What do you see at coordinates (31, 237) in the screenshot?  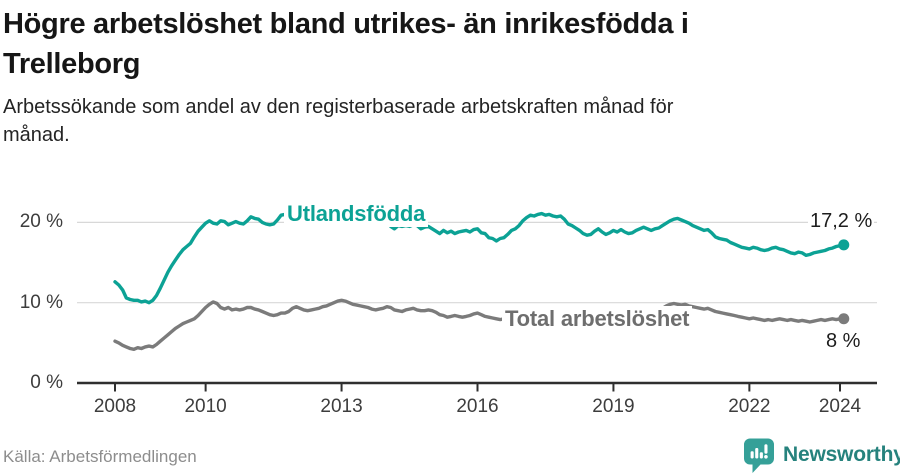 I see `y-axis-labels: 0 % 10 % 20 %` at bounding box center [31, 237].